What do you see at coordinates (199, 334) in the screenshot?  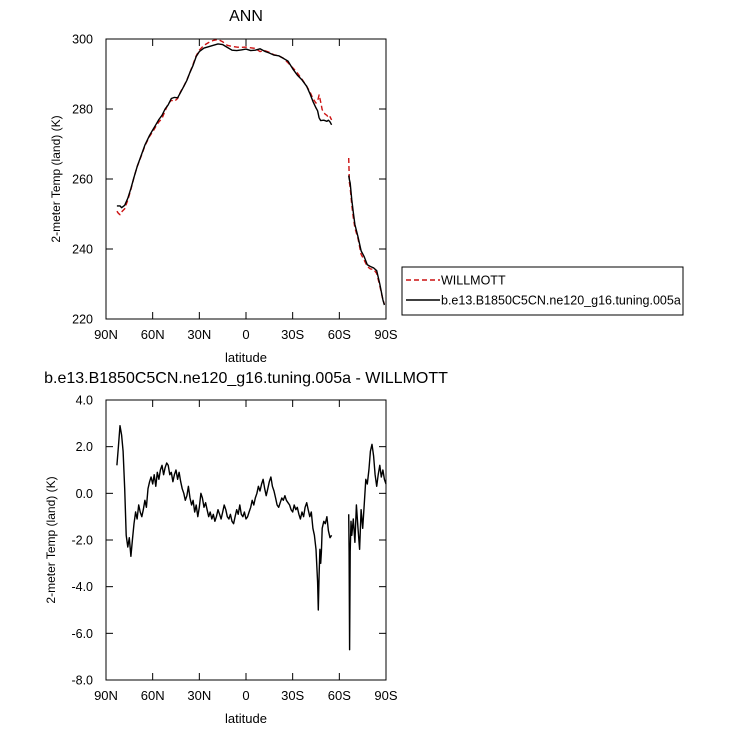 I see `top-x-tick-label: 30N` at bounding box center [199, 334].